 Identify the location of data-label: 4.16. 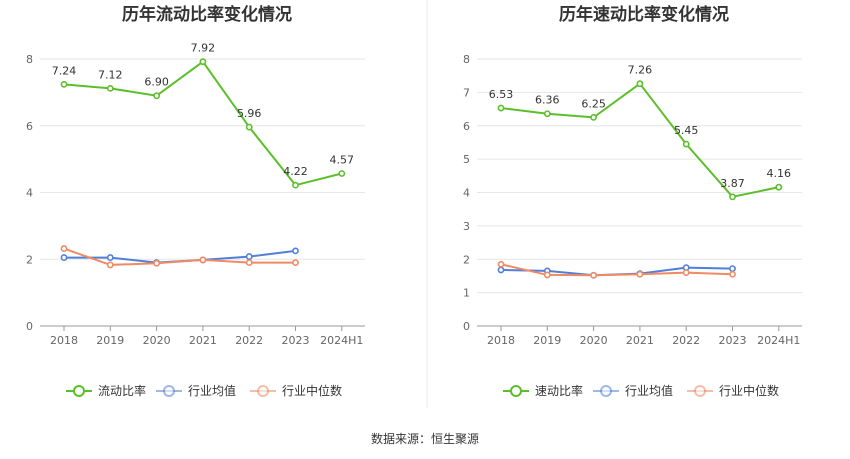
(779, 173).